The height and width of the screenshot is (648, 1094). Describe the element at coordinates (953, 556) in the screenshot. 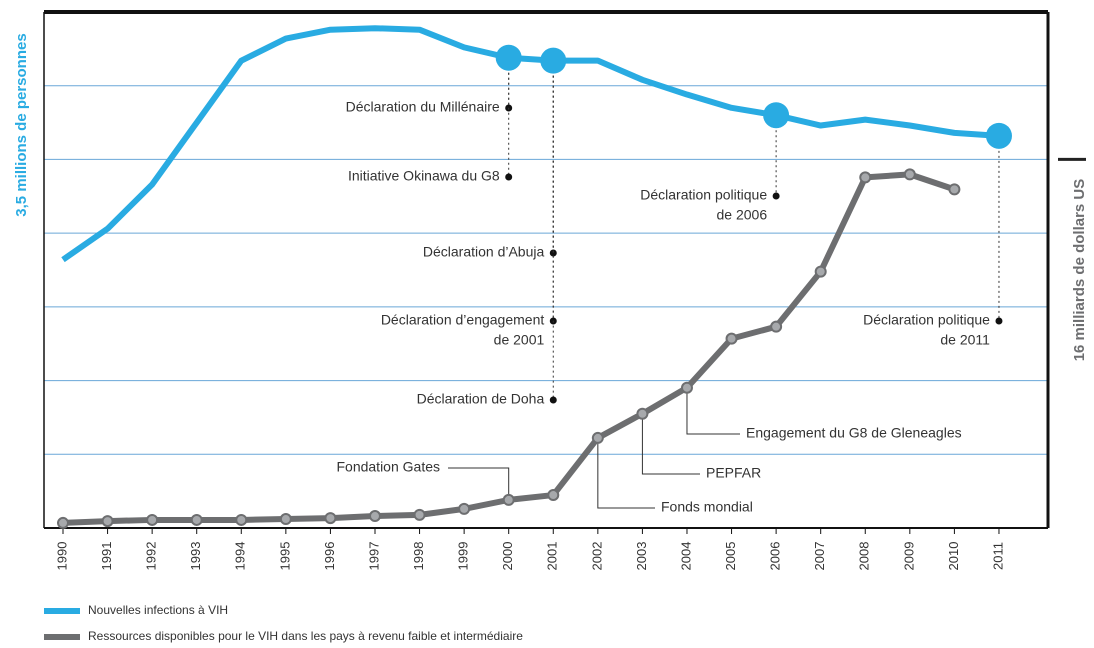

I see `x-tick-label: 2010` at that location.